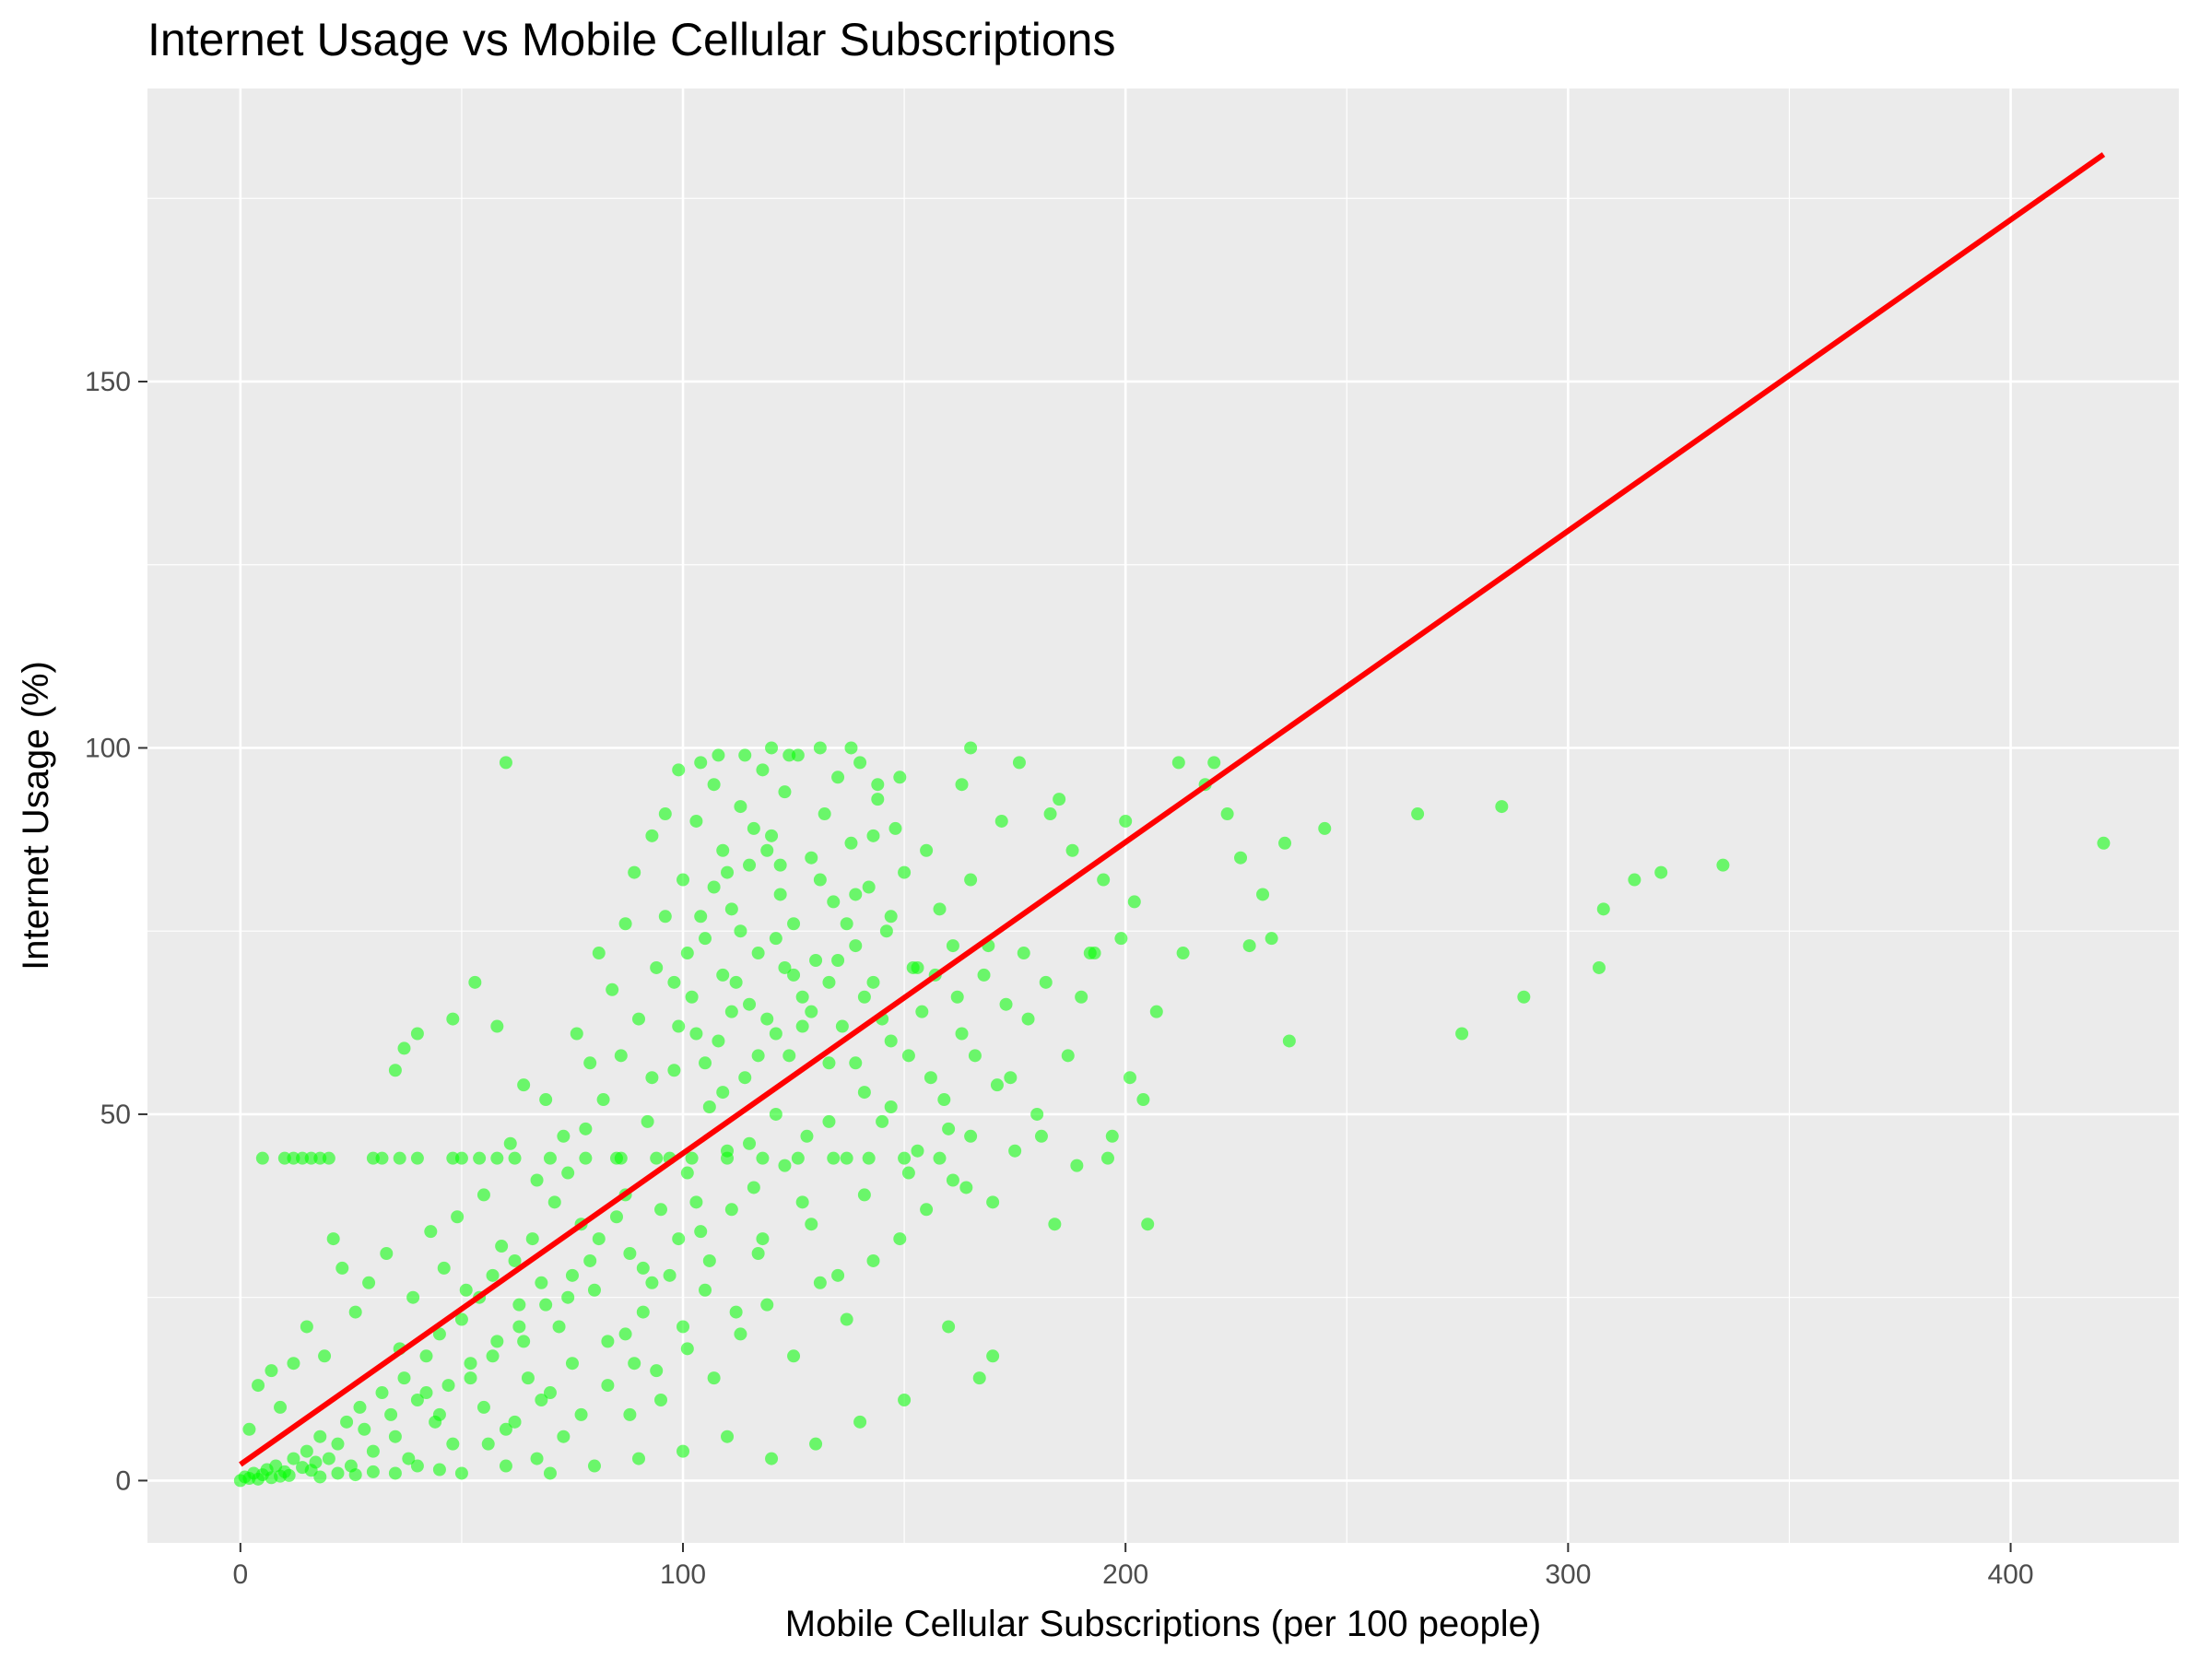 The image size is (2212, 1659). Describe the element at coordinates (2011, 1574) in the screenshot. I see `x-tick-label: 400` at that location.